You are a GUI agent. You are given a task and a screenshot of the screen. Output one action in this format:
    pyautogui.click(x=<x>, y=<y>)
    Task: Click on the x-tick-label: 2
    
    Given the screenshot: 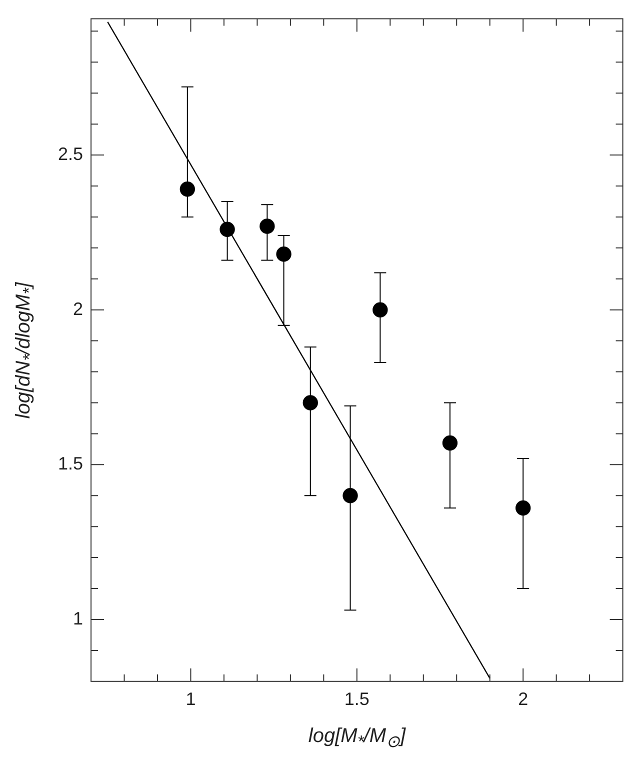 What is the action you would take?
    pyautogui.click(x=523, y=699)
    